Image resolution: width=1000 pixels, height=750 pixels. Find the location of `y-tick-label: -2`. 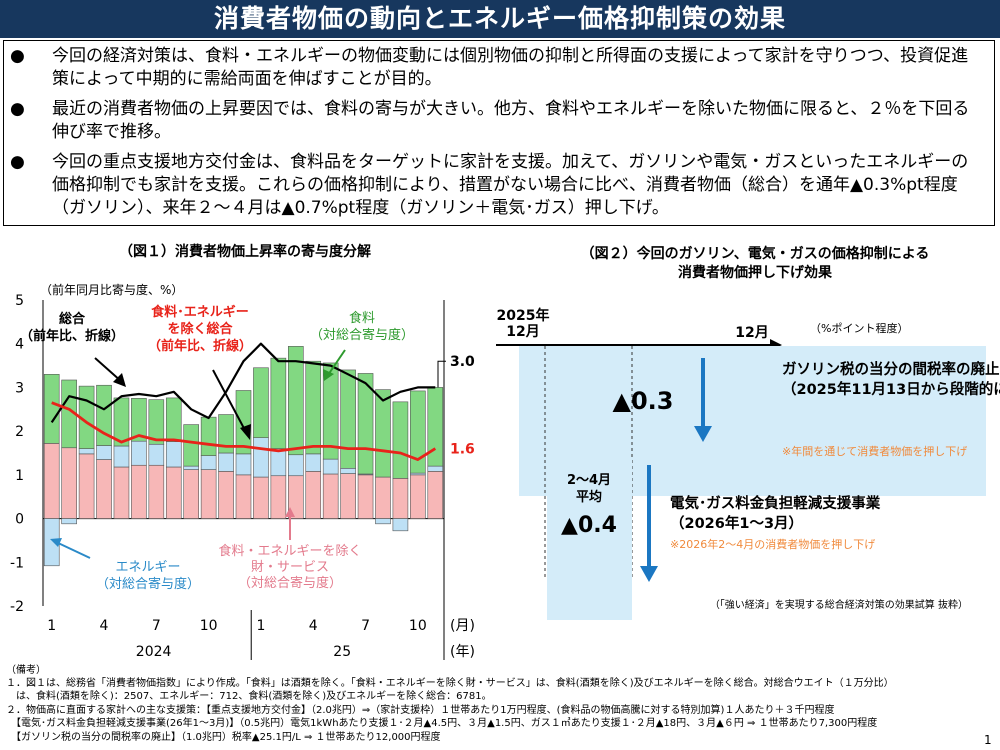

y-tick-label: -2 is located at coordinates (17, 607).